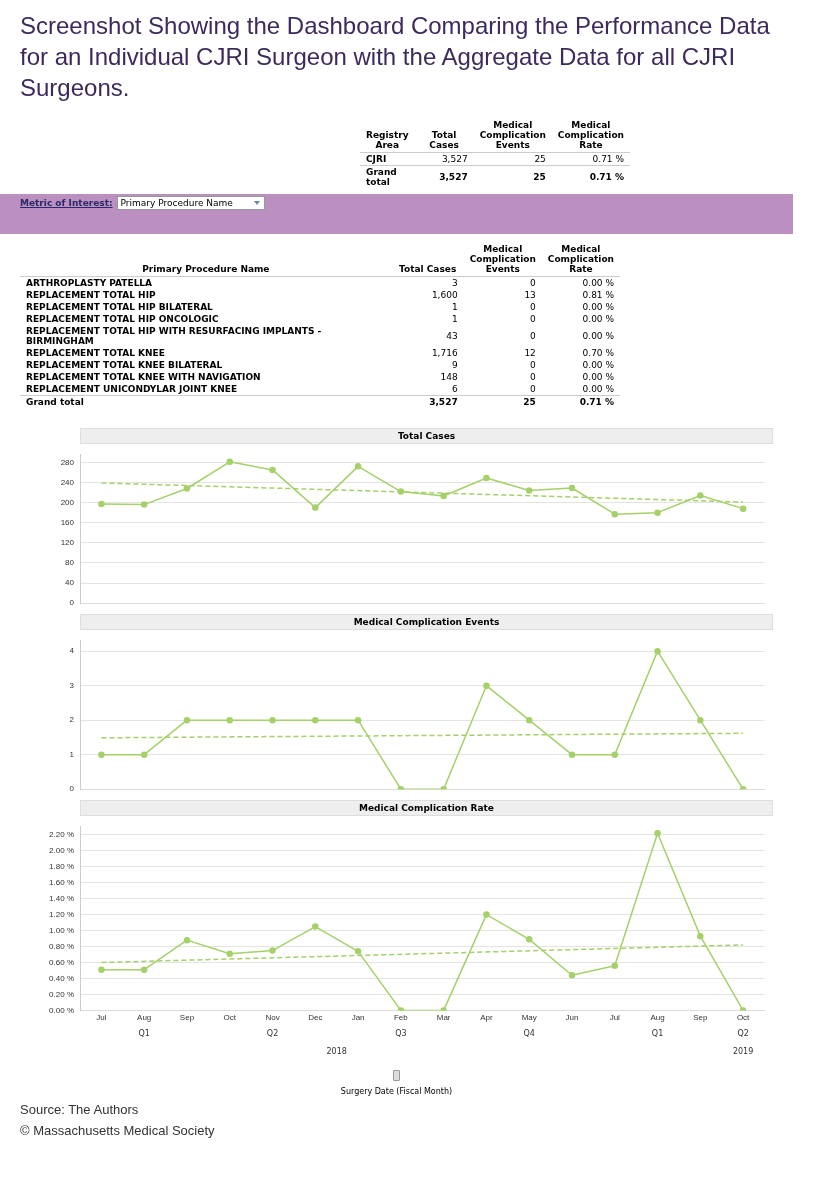  I want to click on category-label: REPLACEMENT UNICONDYLAR JOINT KNEE, so click(132, 388).